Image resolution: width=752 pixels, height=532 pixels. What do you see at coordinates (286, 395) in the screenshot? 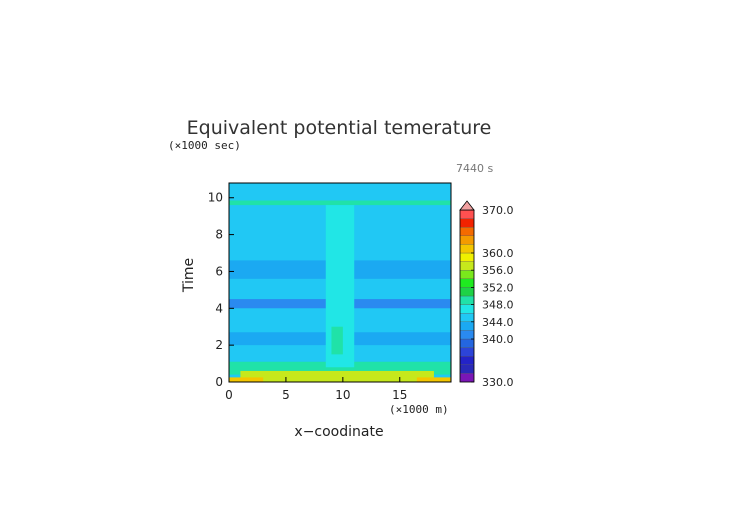
I see `x-tick-label: 5` at bounding box center [286, 395].